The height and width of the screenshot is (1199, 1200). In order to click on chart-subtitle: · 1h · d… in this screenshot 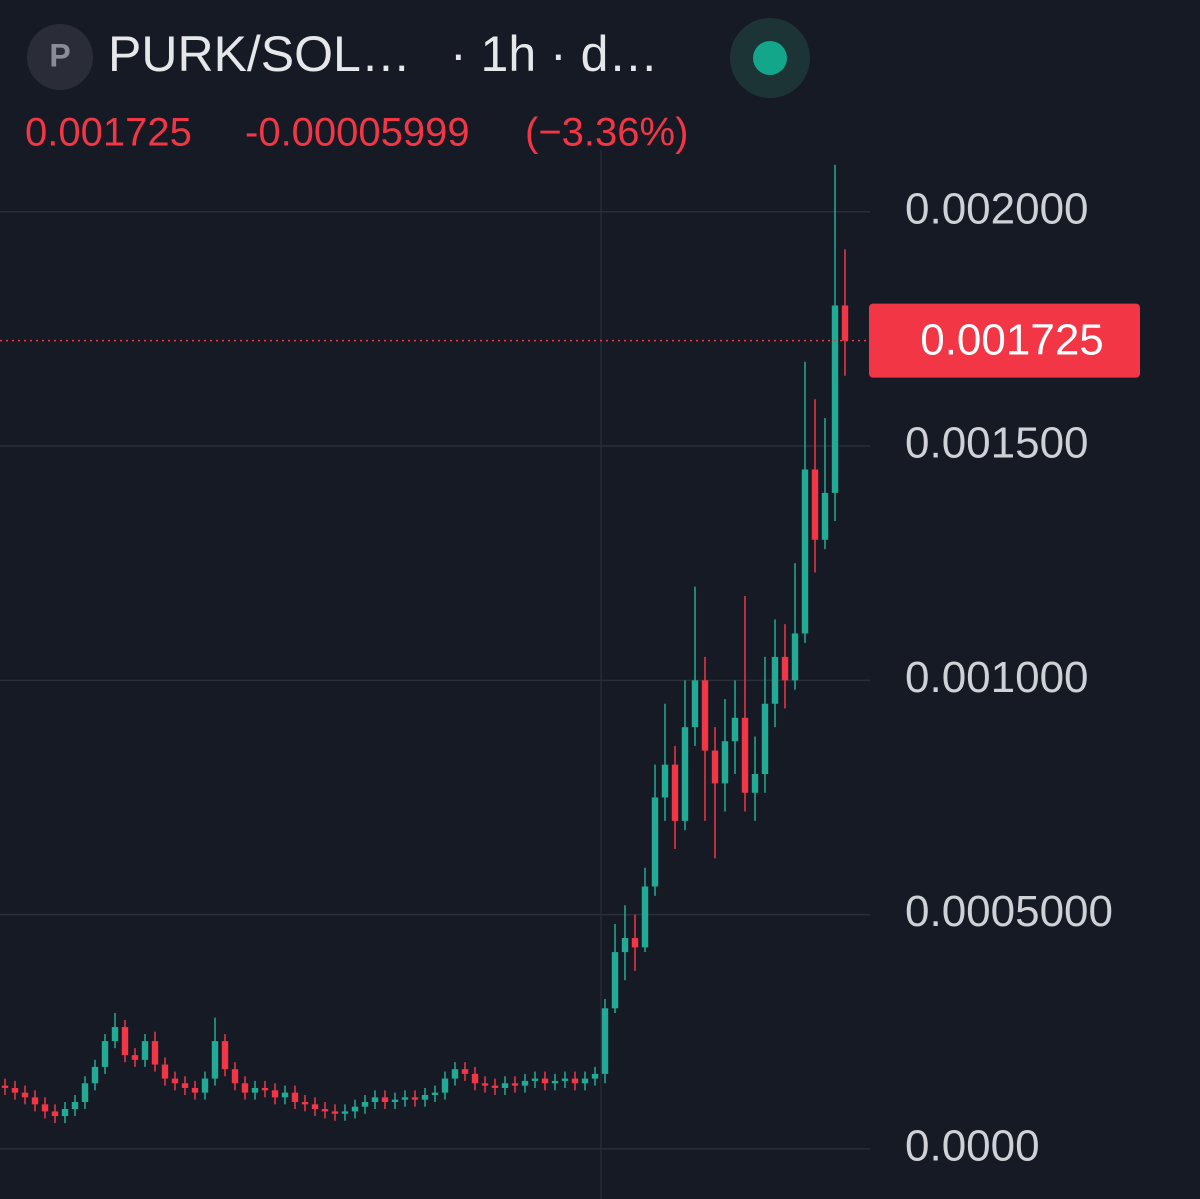, I will do `click(554, 54)`.